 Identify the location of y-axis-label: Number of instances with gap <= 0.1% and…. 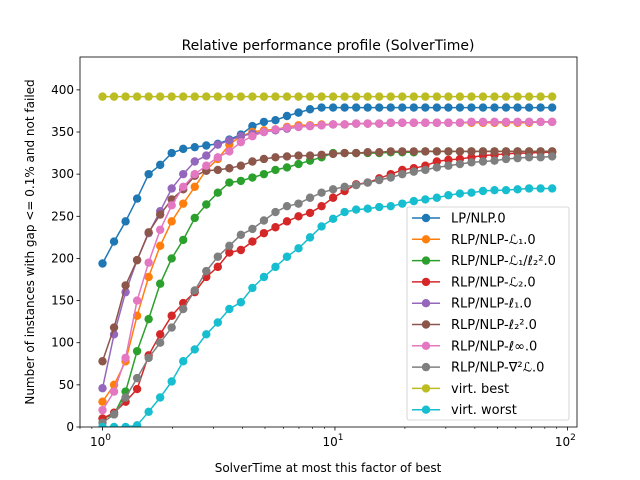
(30, 241).